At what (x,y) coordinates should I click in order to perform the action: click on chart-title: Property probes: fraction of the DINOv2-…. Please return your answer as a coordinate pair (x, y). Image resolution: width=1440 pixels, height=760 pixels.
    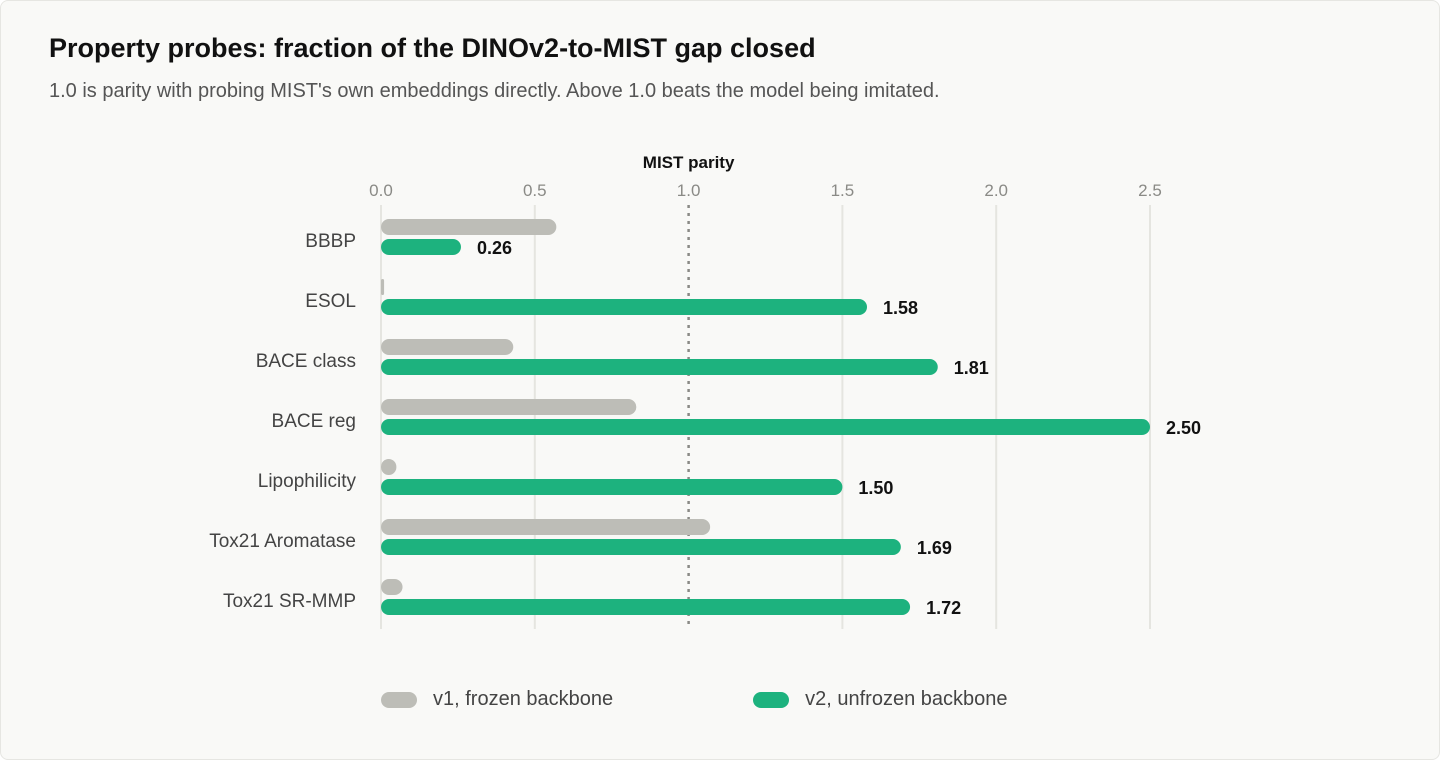
    Looking at the image, I should click on (432, 48).